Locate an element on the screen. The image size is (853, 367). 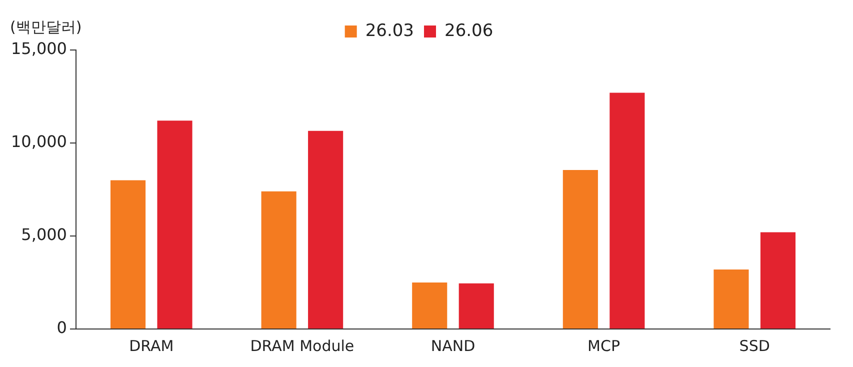
legend-label: 26.06 is located at coordinates (469, 30).